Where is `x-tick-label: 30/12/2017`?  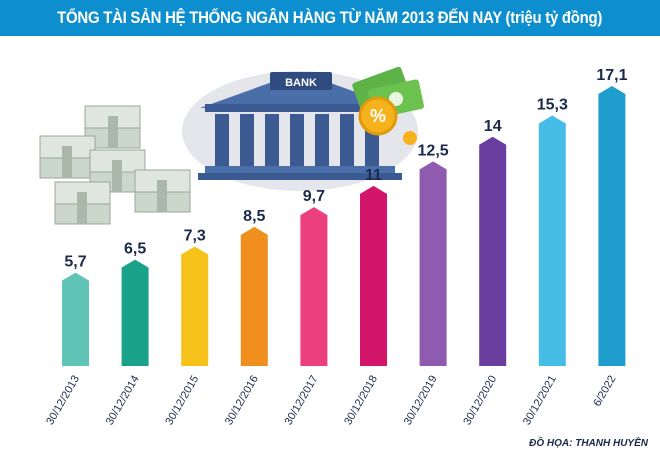 x-tick-label: 30/12/2017 is located at coordinates (302, 401).